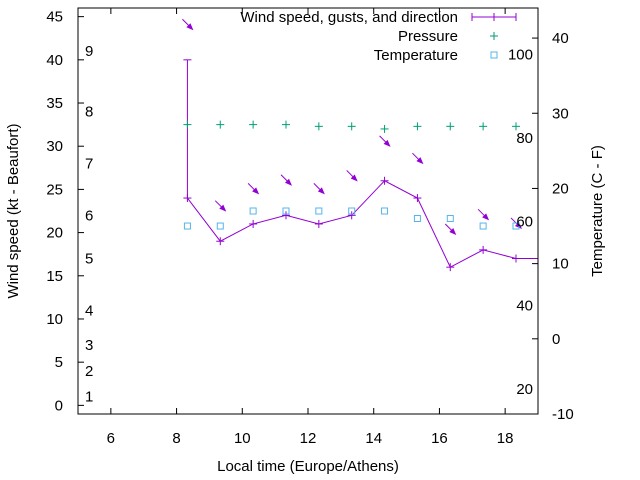  What do you see at coordinates (560, 38) in the screenshot?
I see `y2-tick-label: 40` at bounding box center [560, 38].